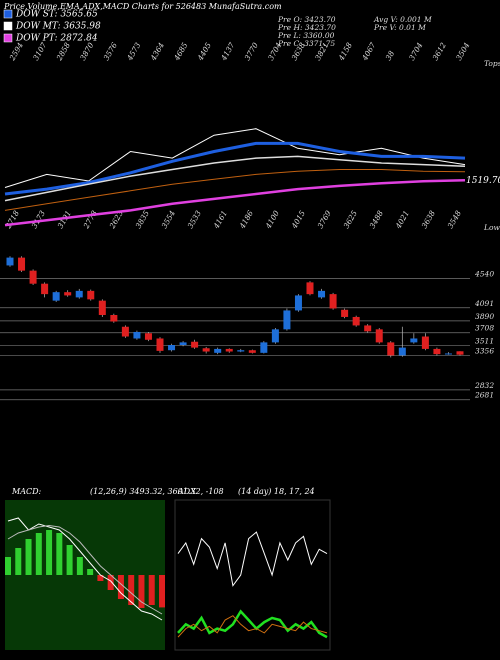 The image size is (500, 660). I want to click on top-label: 3704, so click(415, 51).